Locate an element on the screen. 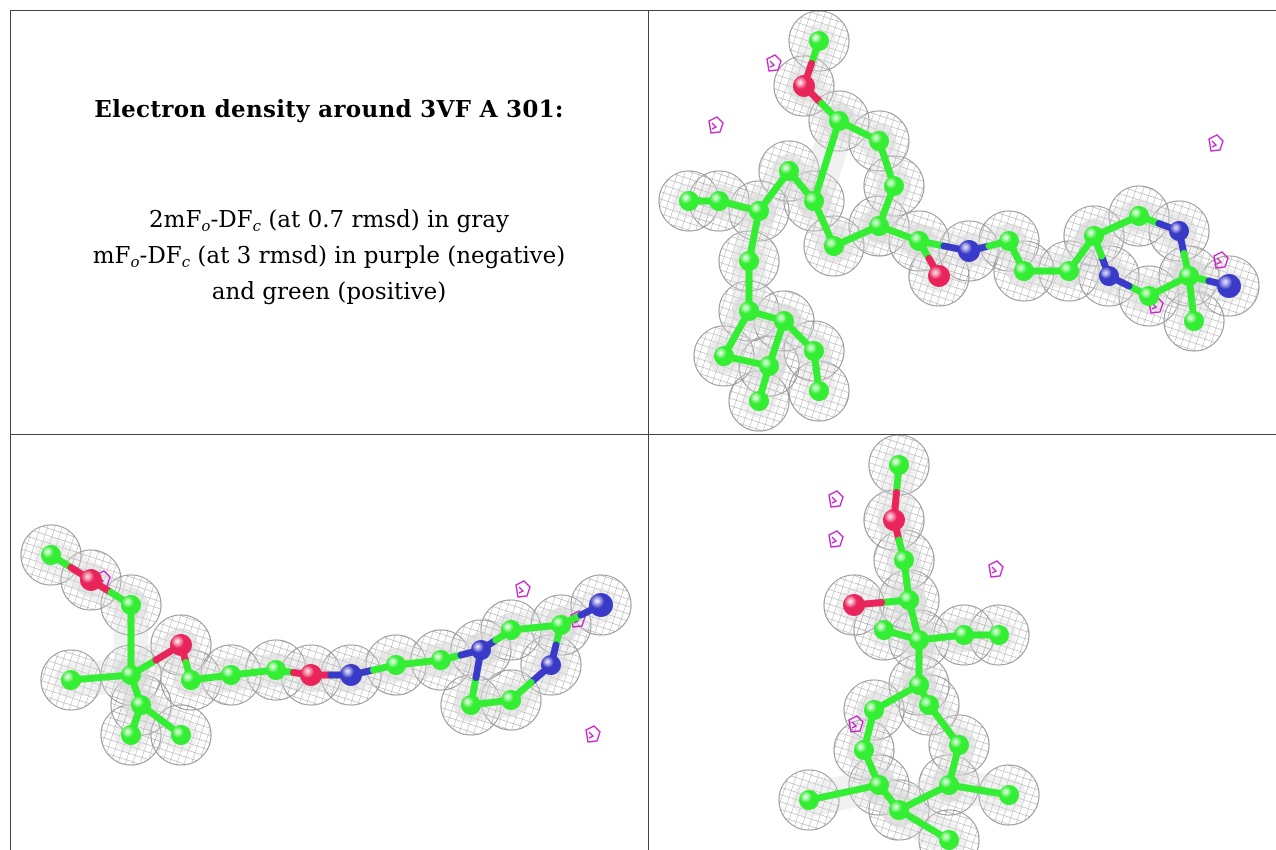  map-fo-fc-line-cont: and green (positive) is located at coordinates (329, 292).